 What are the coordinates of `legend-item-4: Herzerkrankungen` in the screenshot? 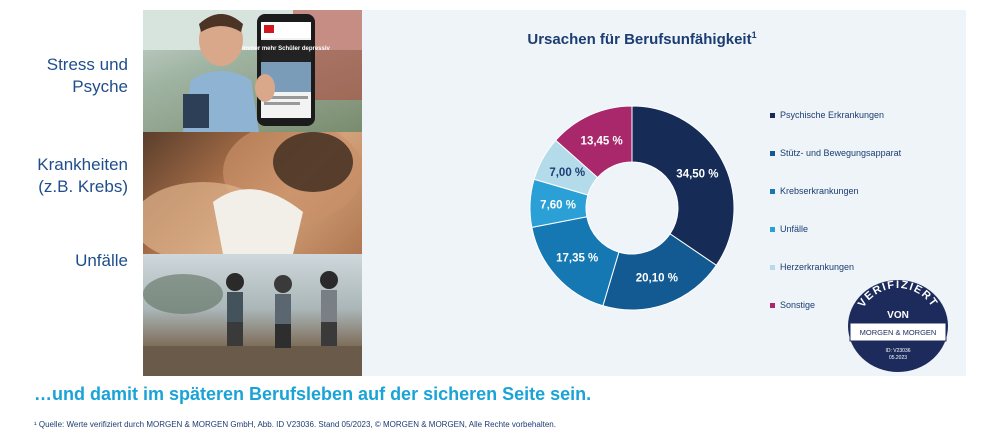 It's located at (812, 267).